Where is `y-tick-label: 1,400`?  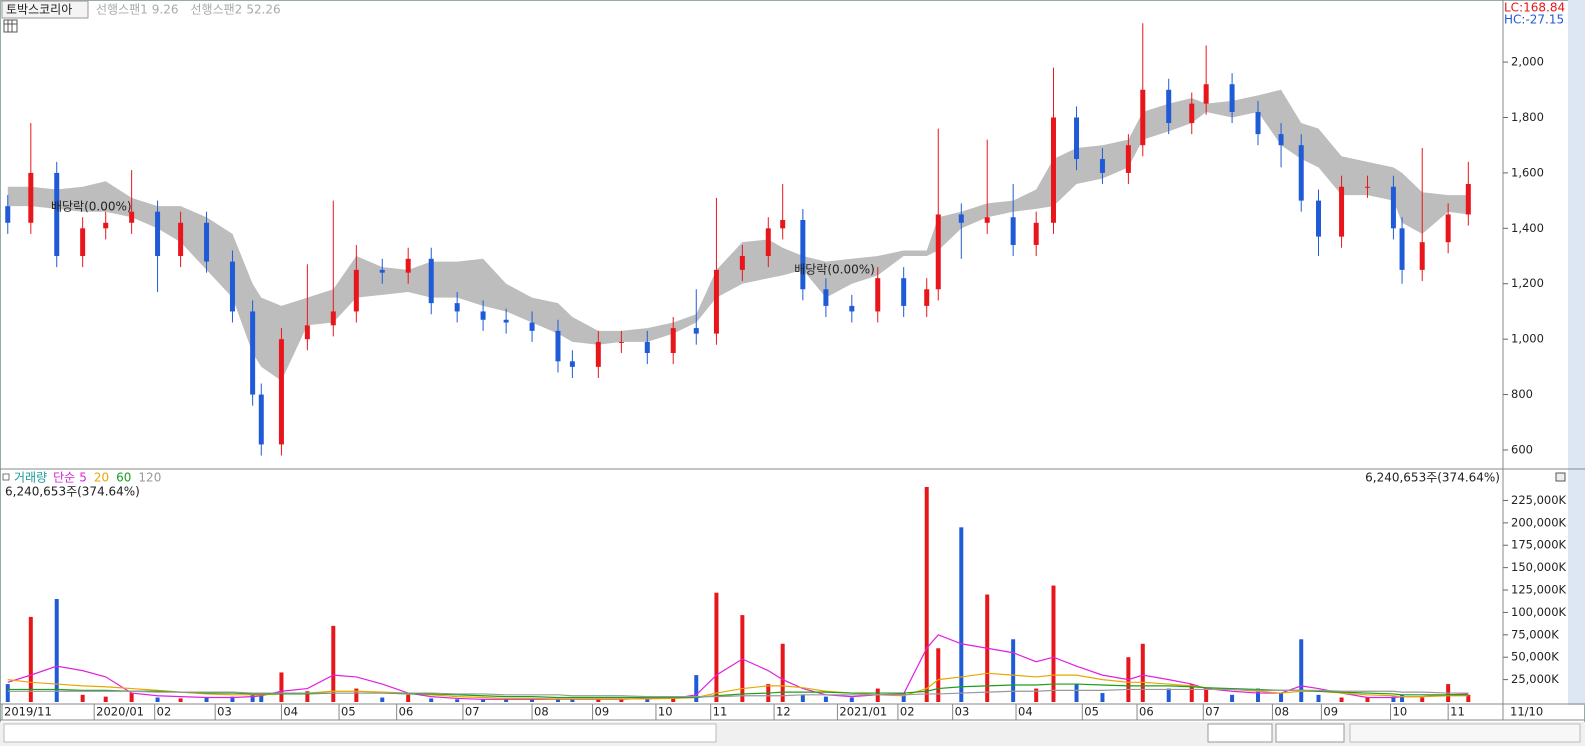 y-tick-label: 1,400 is located at coordinates (1527, 228).